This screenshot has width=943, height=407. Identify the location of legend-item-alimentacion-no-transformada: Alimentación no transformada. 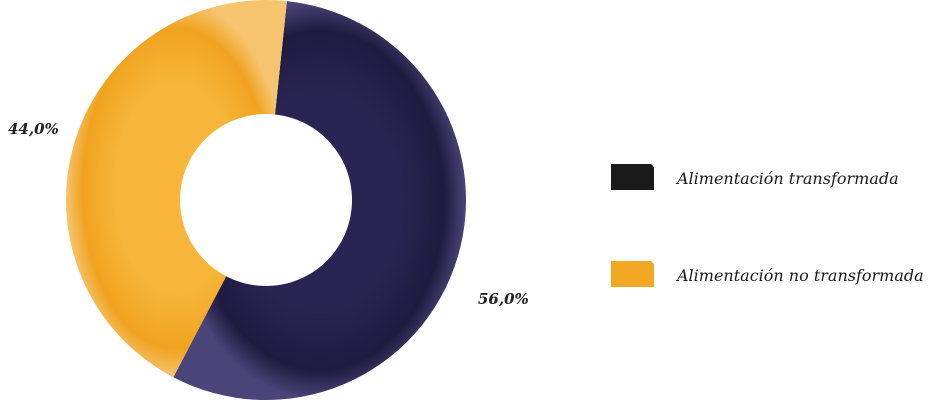
(767, 274).